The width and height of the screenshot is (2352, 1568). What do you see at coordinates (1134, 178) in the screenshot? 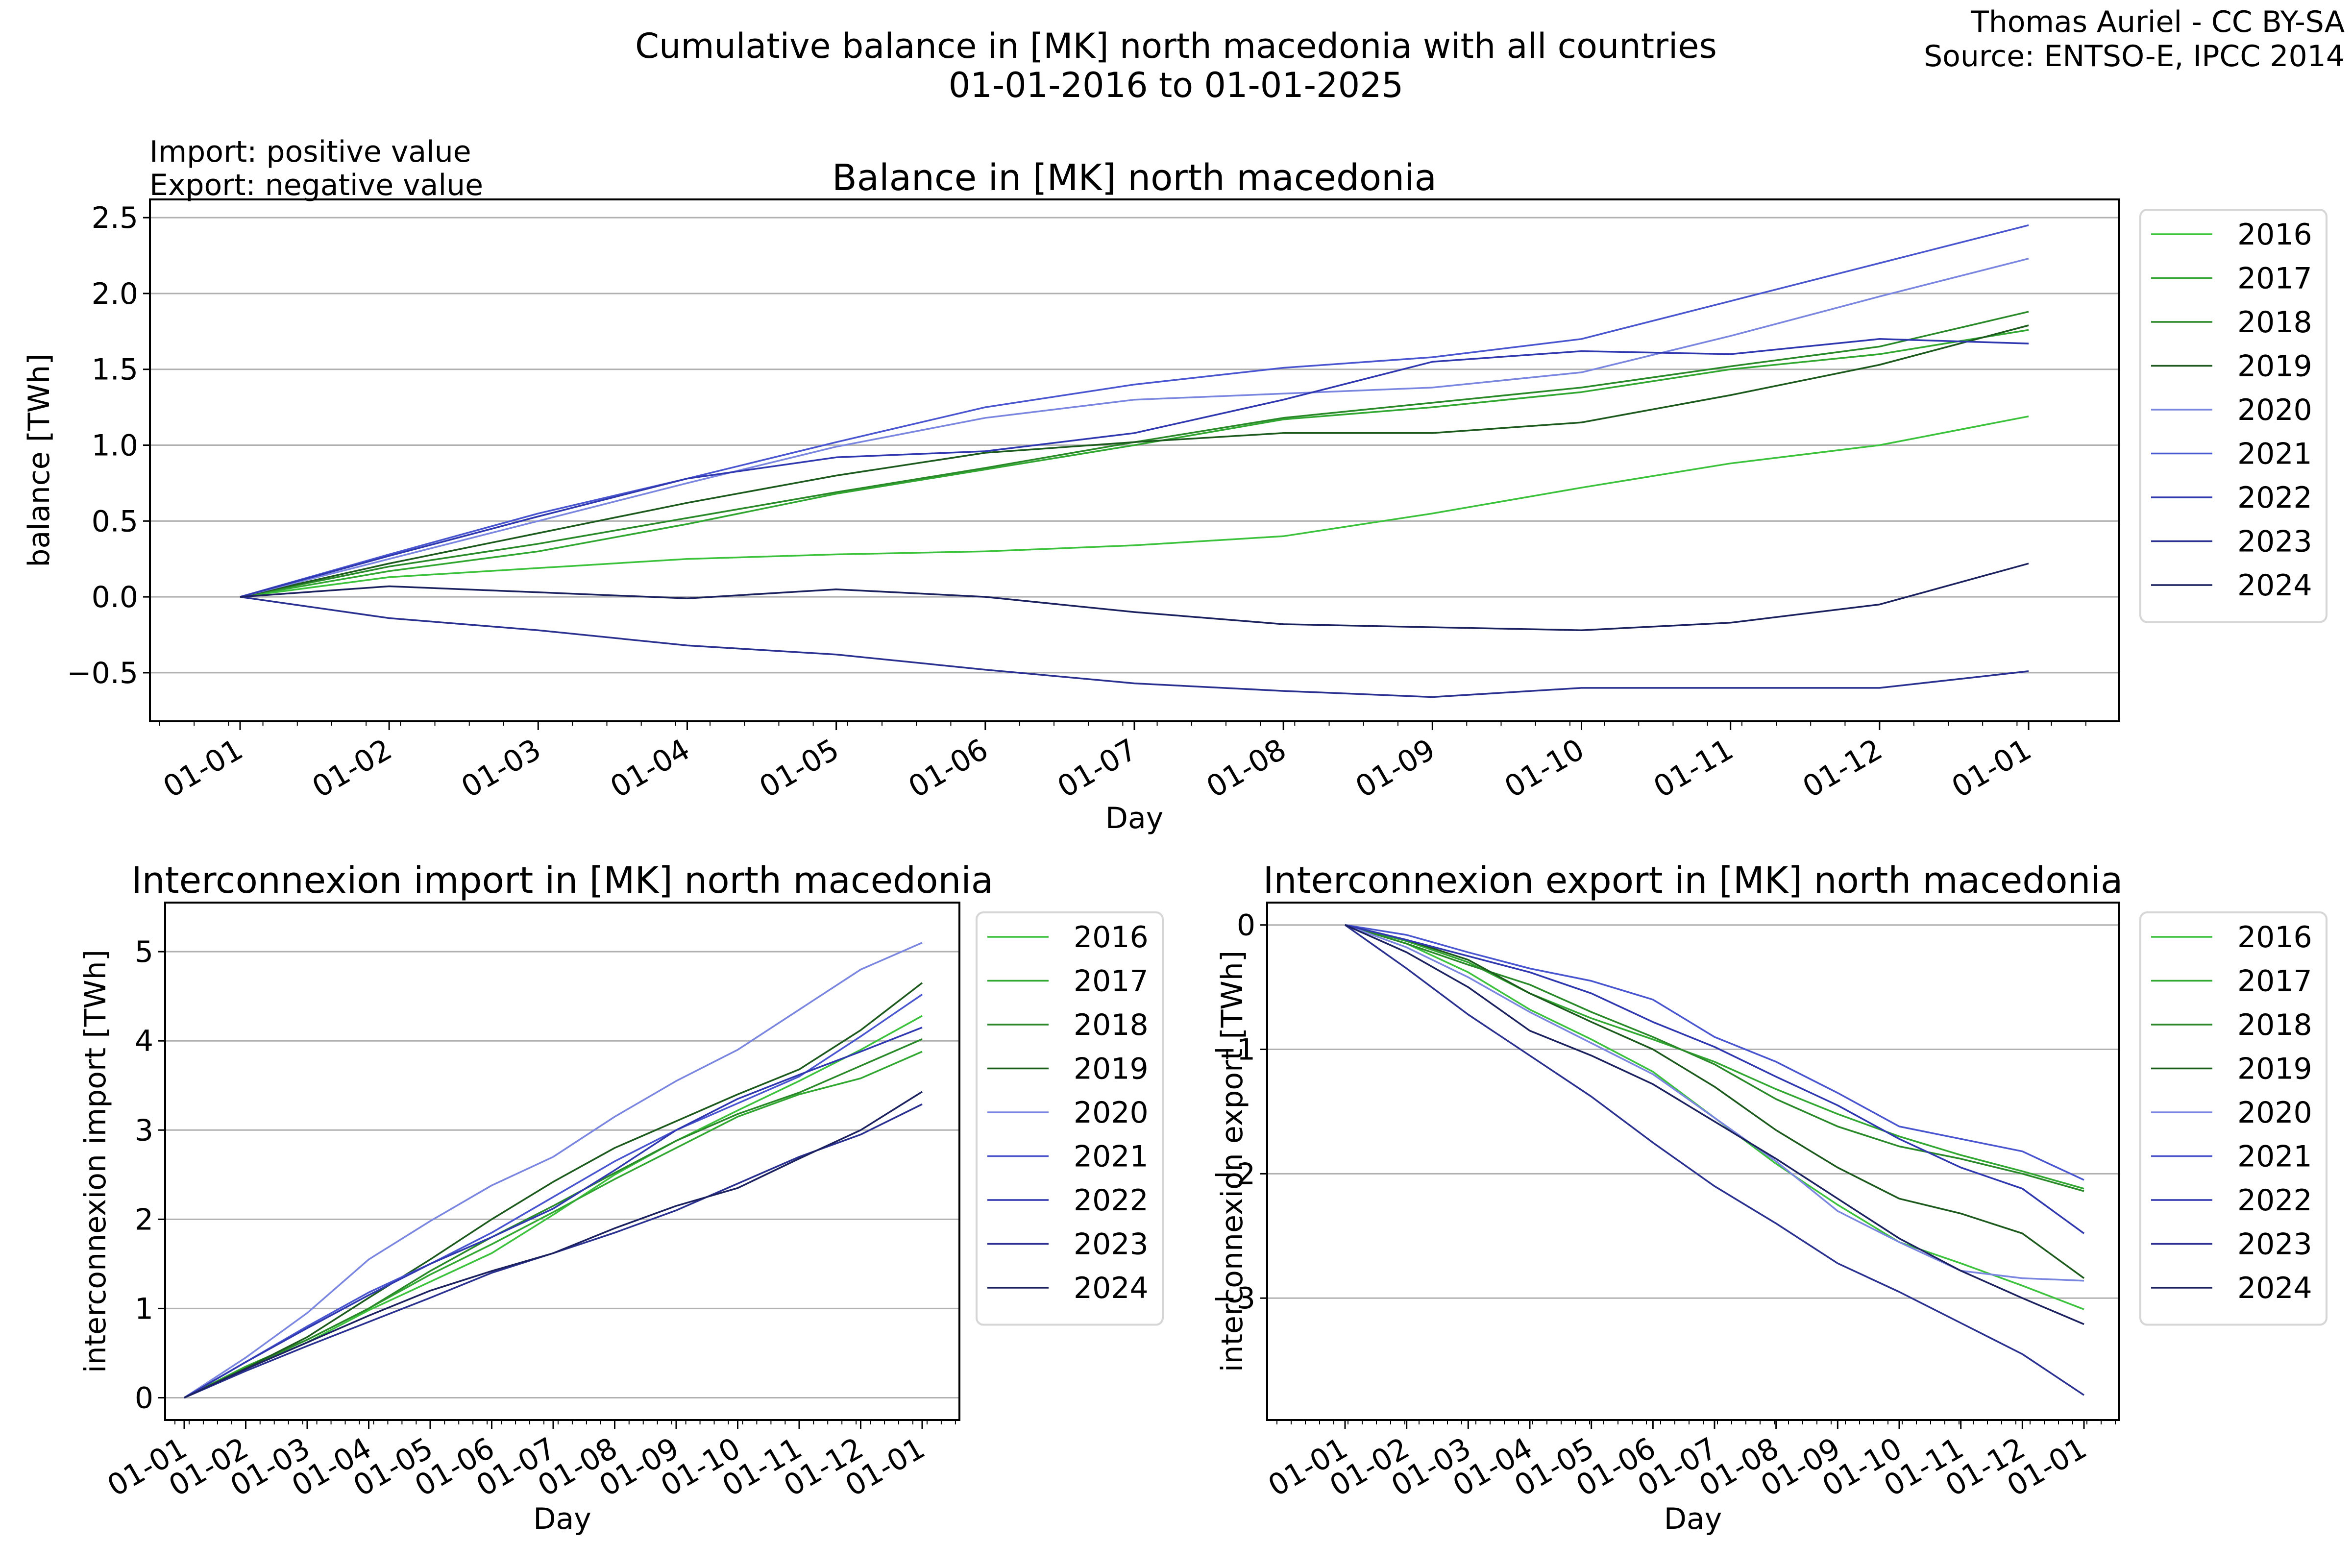
I see `chart-title: Balance in [MK] north macedonia` at bounding box center [1134, 178].